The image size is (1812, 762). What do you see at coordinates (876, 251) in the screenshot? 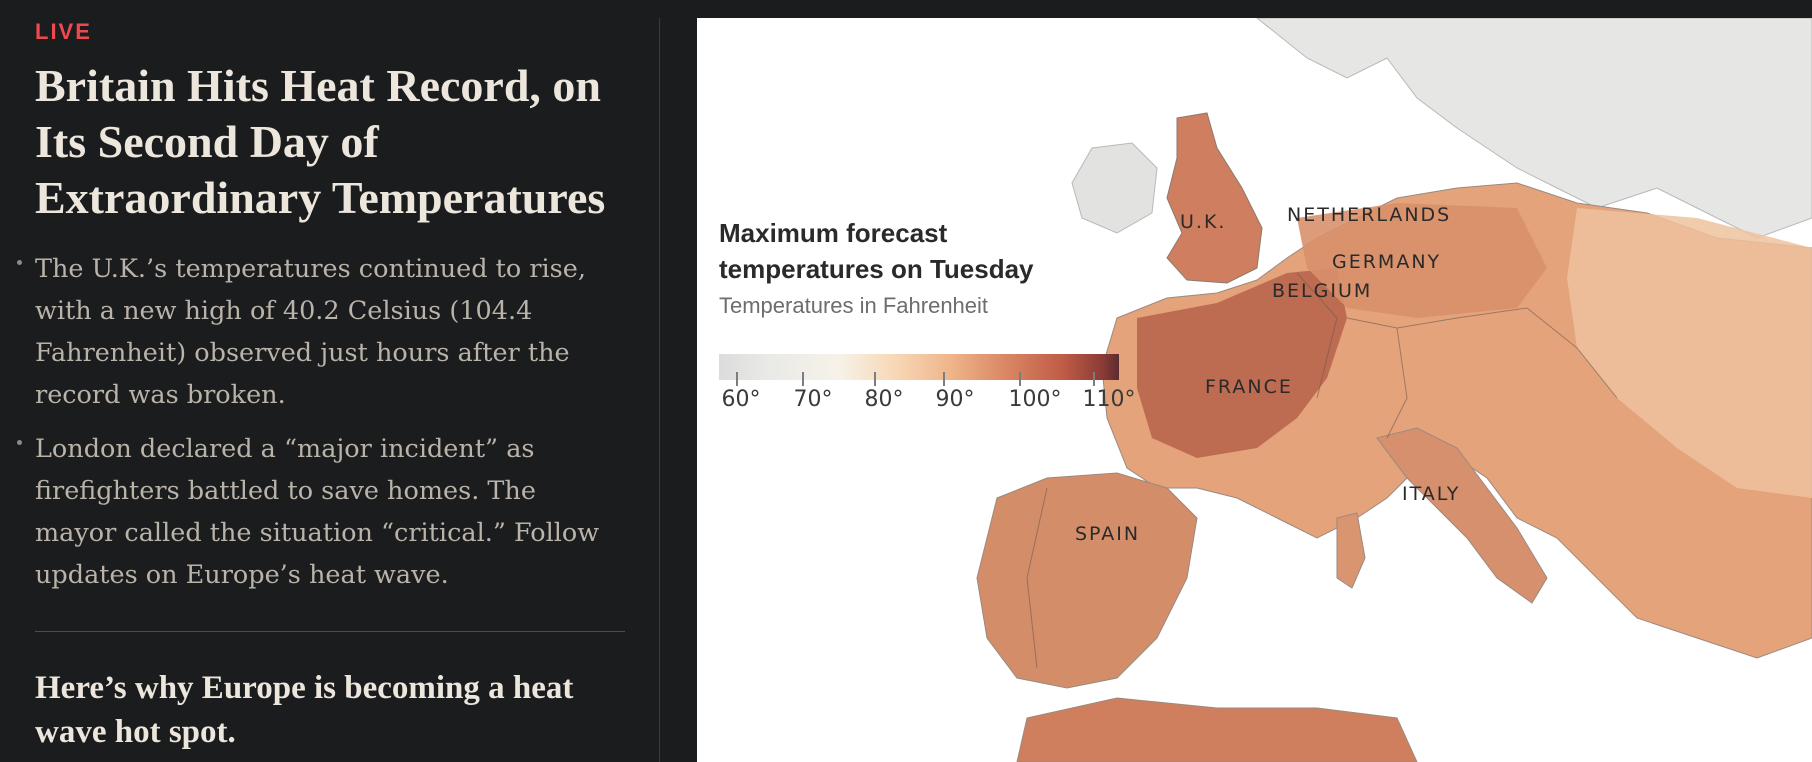
I see `legend-title: Maximum forecast temperatures on Tuesday` at bounding box center [876, 251].